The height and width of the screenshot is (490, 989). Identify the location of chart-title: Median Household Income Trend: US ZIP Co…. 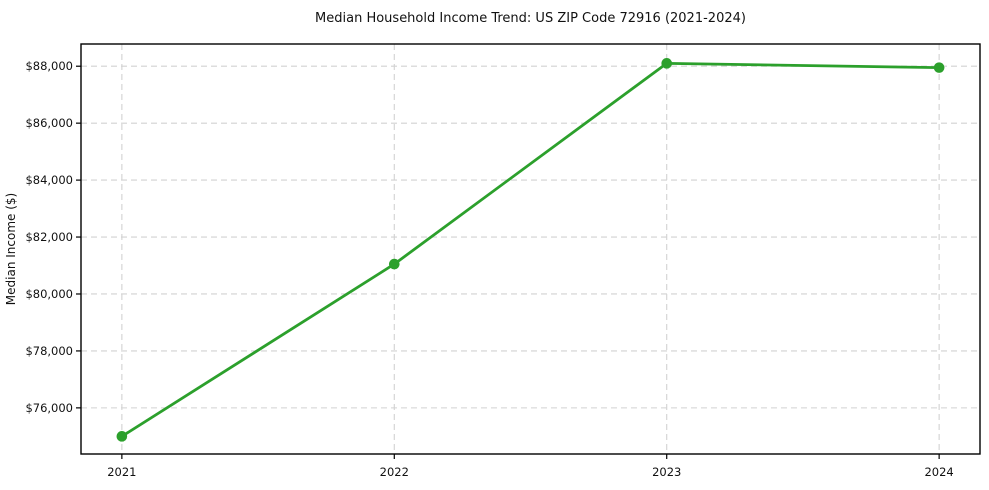
(530, 18).